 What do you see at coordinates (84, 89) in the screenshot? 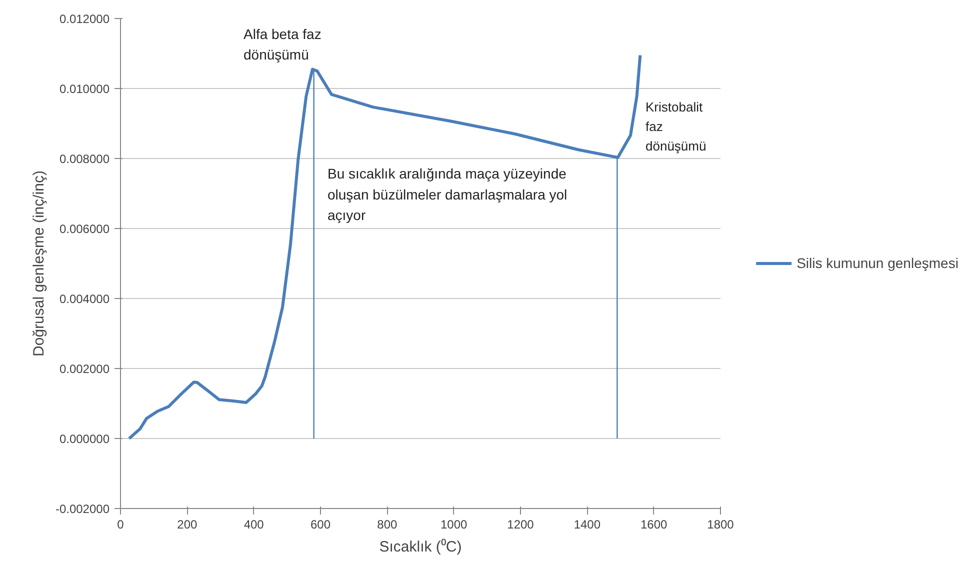
I see `y-tick-label: 0.010000` at bounding box center [84, 89].